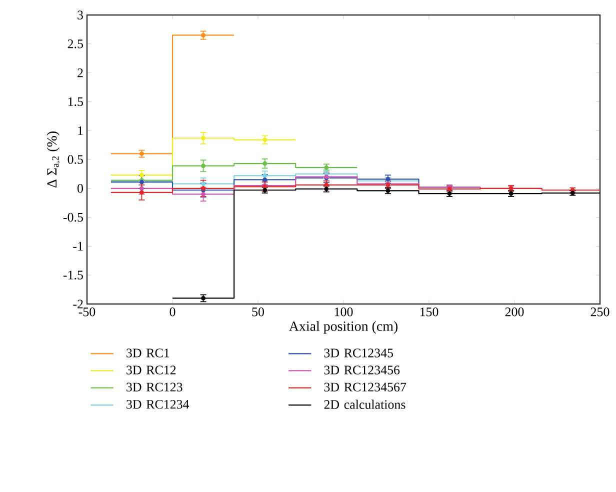 The width and height of the screenshot is (616, 492). What do you see at coordinates (80, 15) in the screenshot?
I see `y-tick-label: 3` at bounding box center [80, 15].